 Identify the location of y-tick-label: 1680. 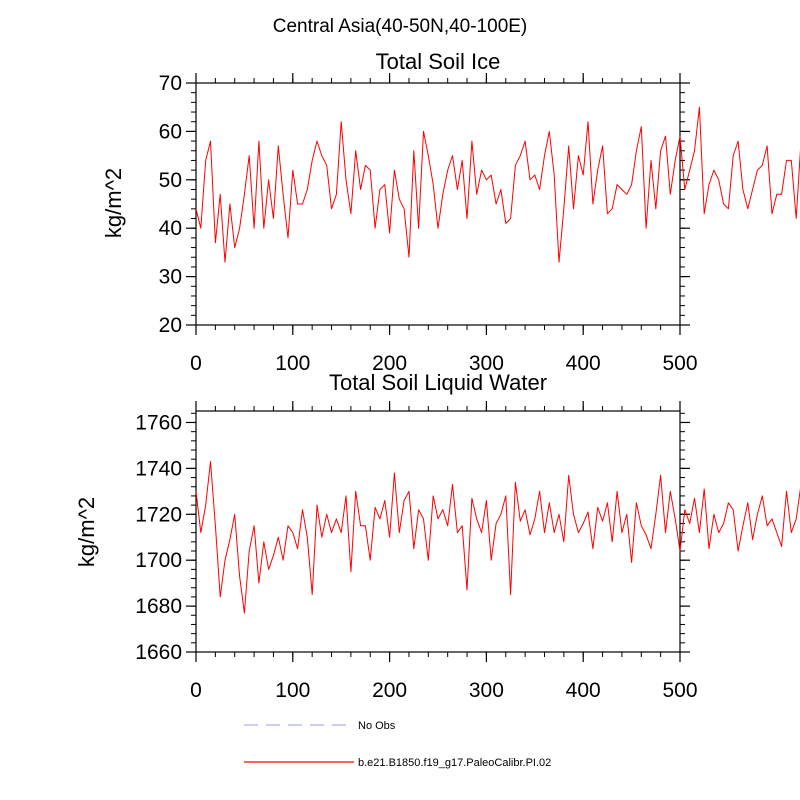
(158, 606).